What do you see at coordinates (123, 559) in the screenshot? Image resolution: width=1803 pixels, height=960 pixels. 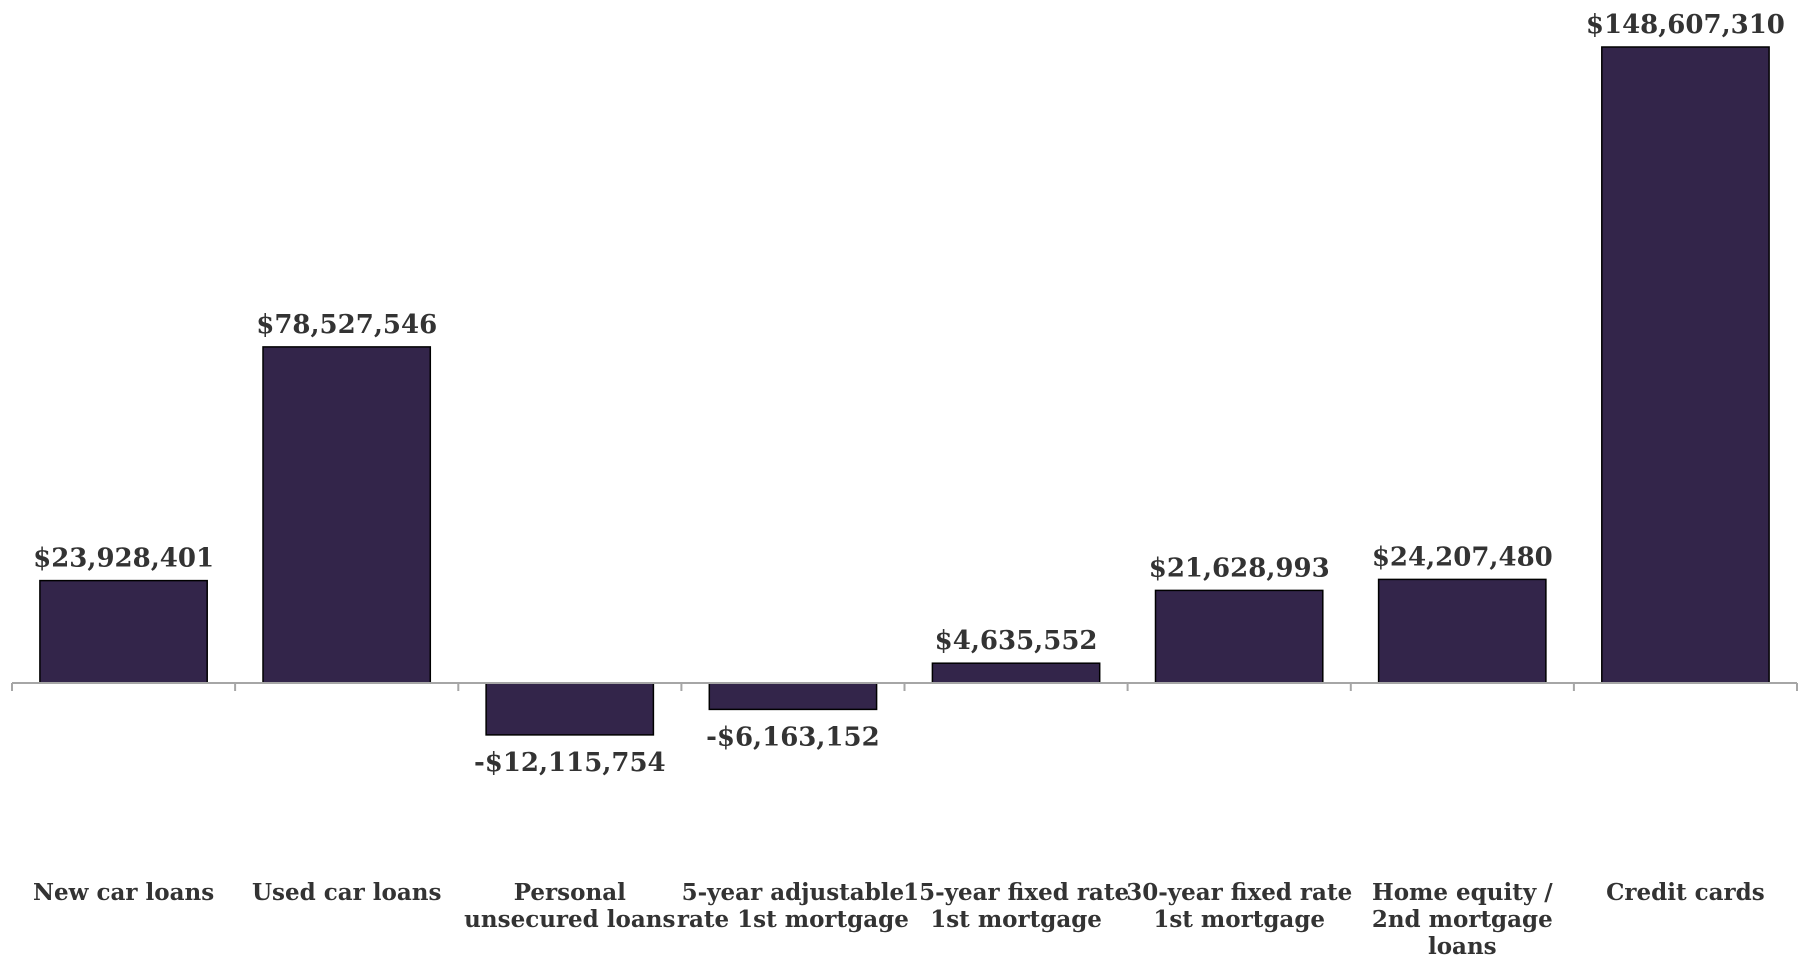 I see `data-label-0: $23,928,401` at bounding box center [123, 559].